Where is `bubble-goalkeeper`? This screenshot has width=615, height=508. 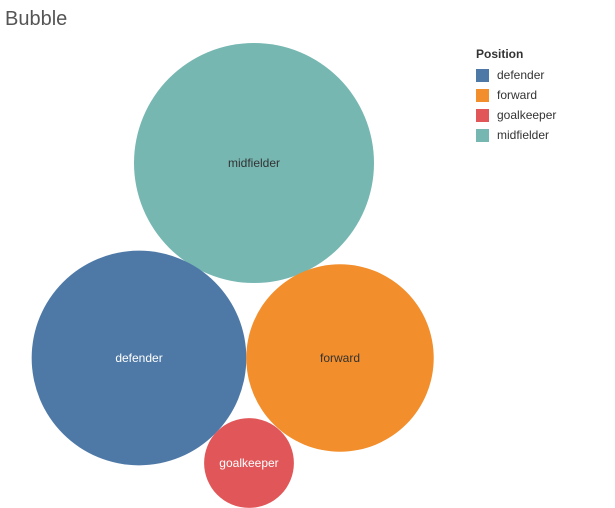 bubble-goalkeeper is located at coordinates (249, 463).